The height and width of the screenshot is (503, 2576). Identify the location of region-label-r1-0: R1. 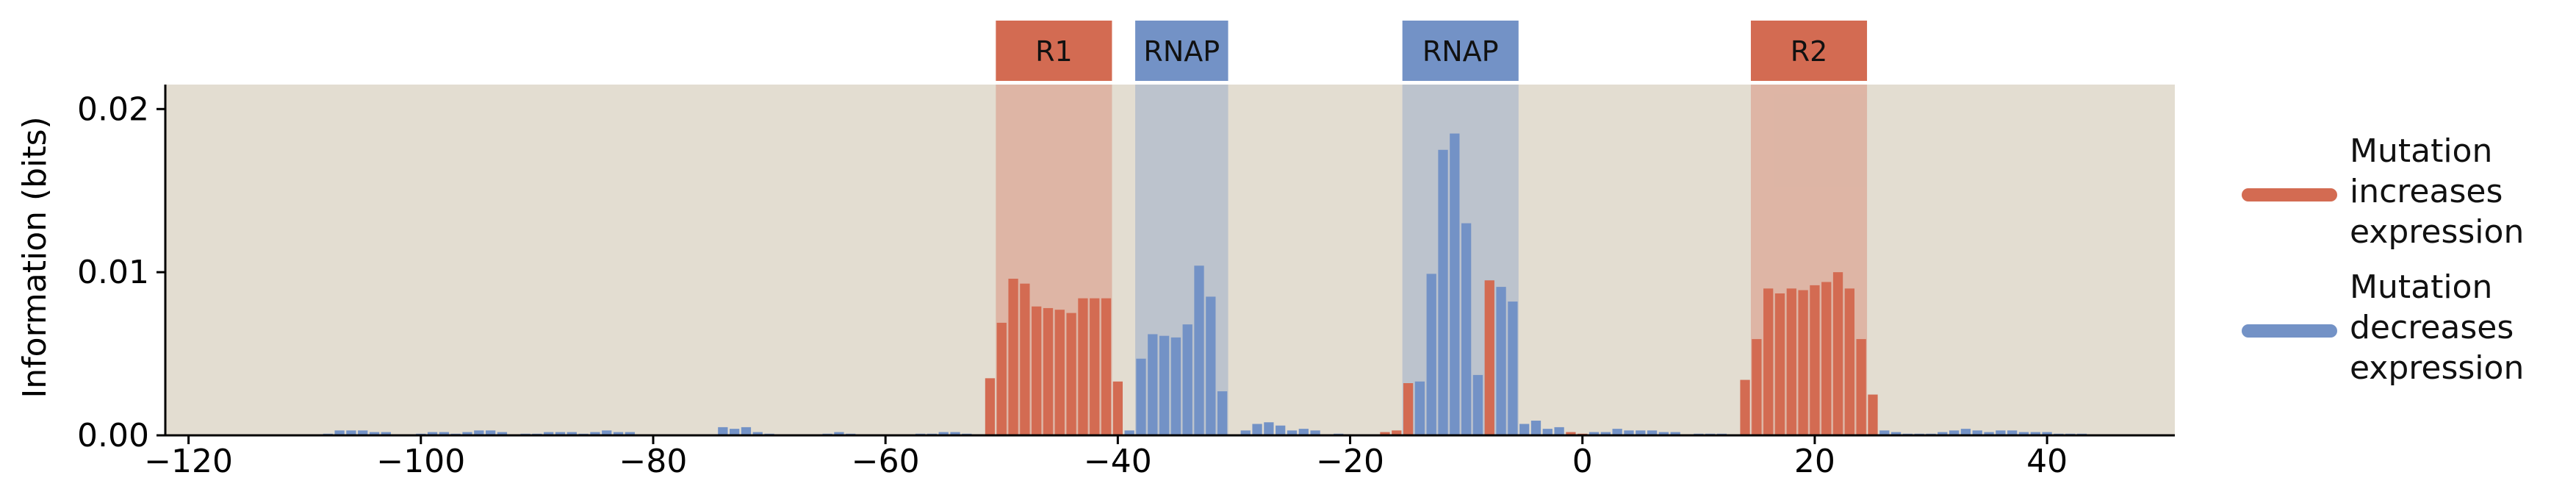
(1054, 52).